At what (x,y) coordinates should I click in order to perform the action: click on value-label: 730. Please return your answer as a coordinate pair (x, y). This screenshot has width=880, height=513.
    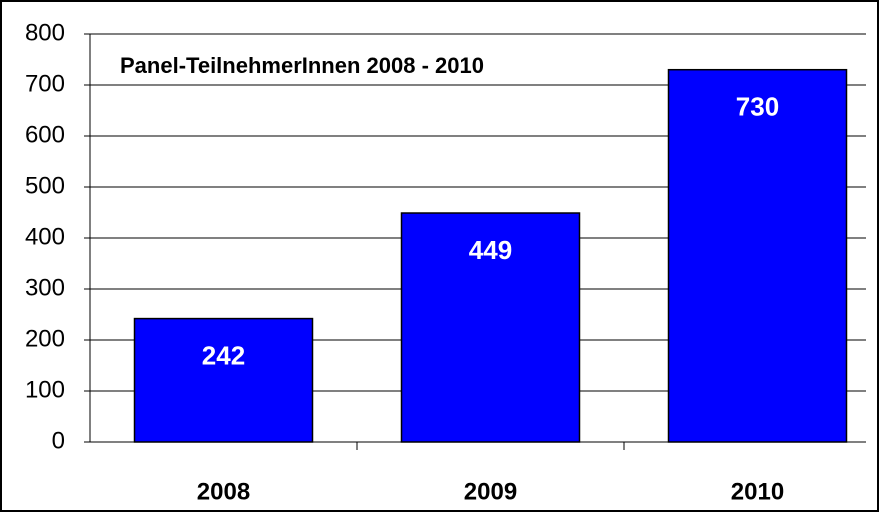
    Looking at the image, I should click on (757, 107).